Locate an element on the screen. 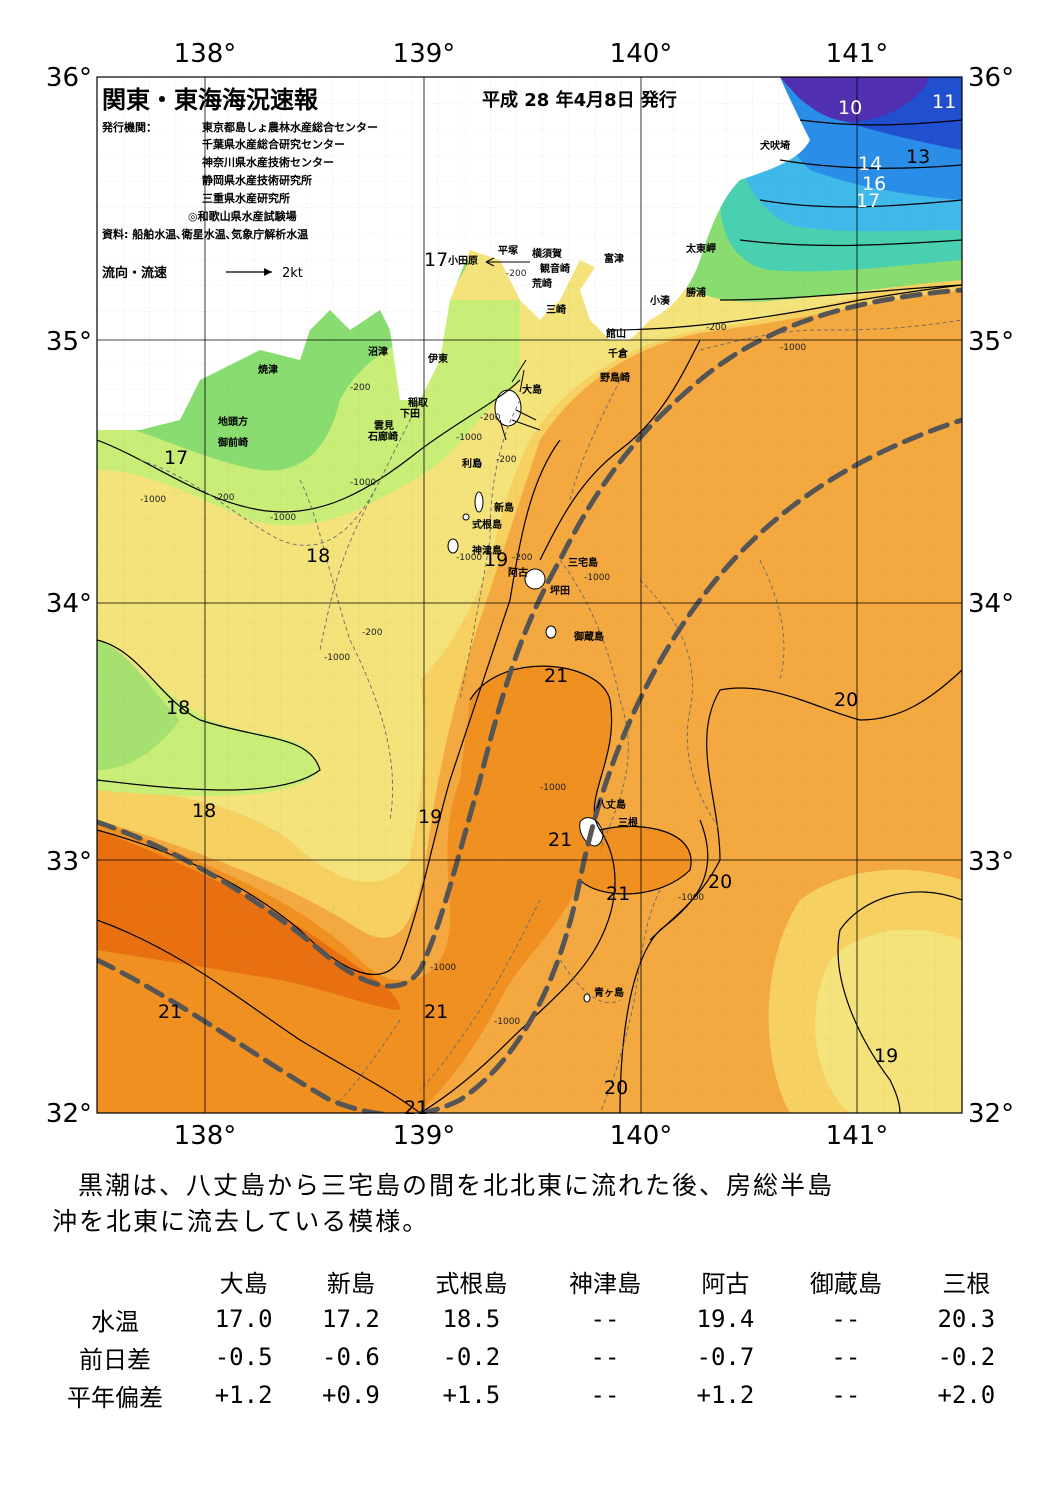  table-cell: 18.5 is located at coordinates (471, 1319).